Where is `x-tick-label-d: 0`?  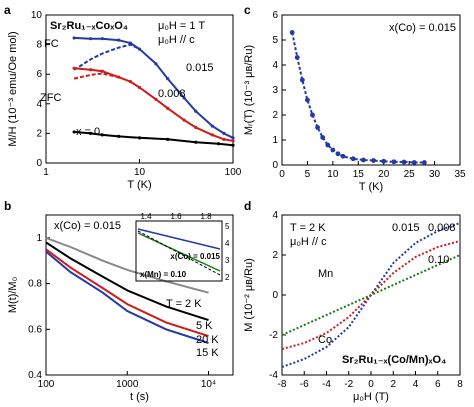 x-tick-label-d: 0 is located at coordinates (371, 384).